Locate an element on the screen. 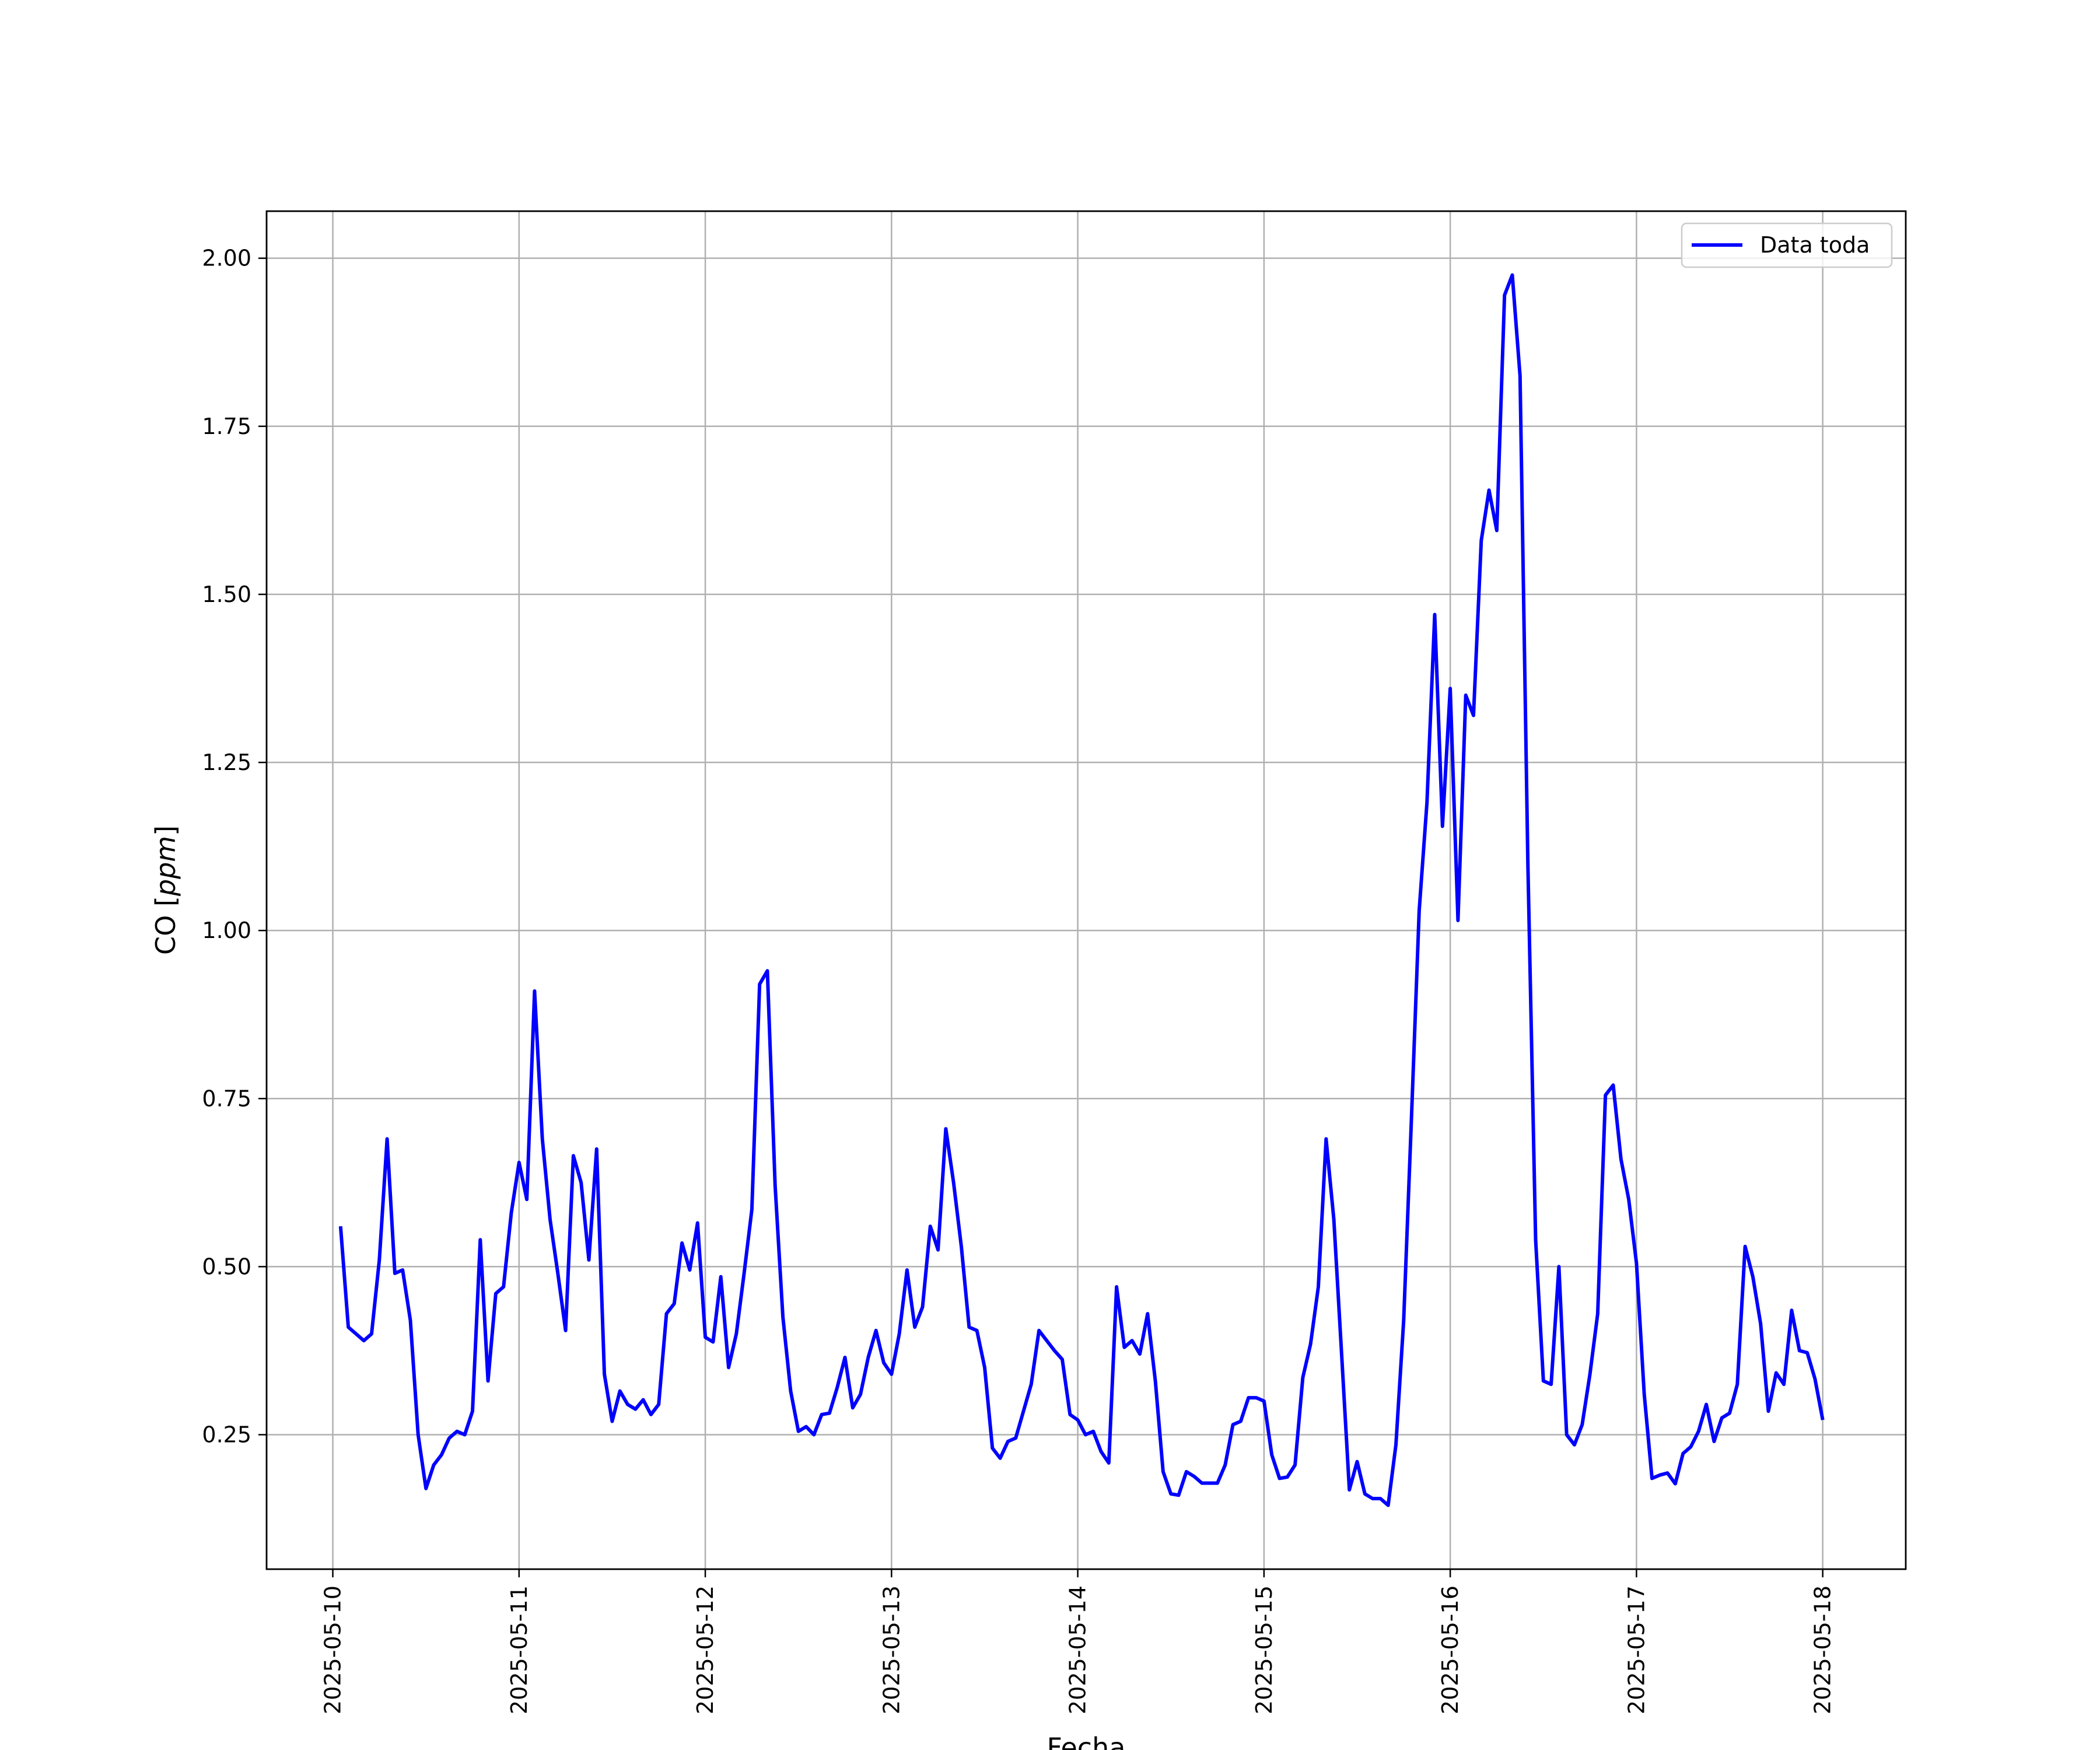 The image size is (2100, 1750). x-axis-title: Fecha is located at coordinates (1086, 1741).